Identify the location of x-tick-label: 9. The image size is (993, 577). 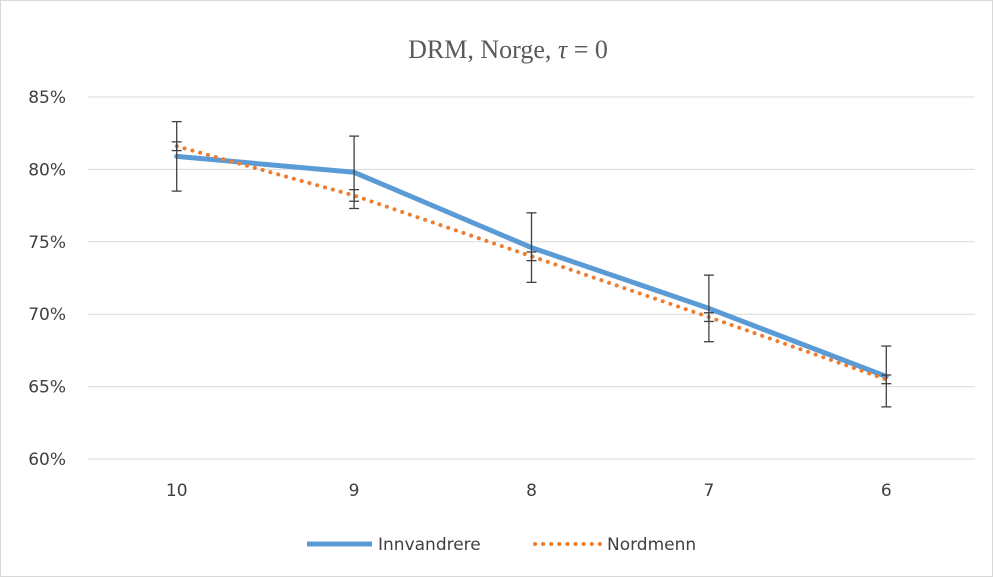
(354, 491).